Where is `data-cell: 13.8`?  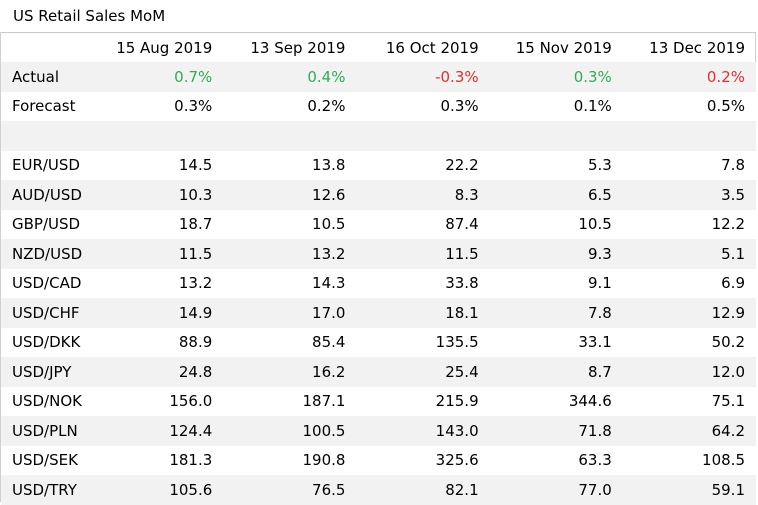
data-cell: 13.8 is located at coordinates (329, 165).